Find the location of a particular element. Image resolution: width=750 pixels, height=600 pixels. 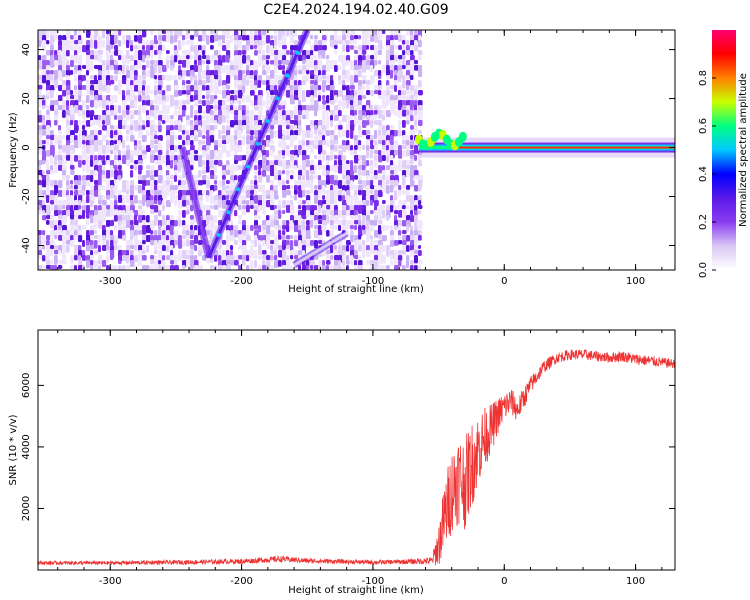

colorbar-tick-label: 0.6 is located at coordinates (703, 126).